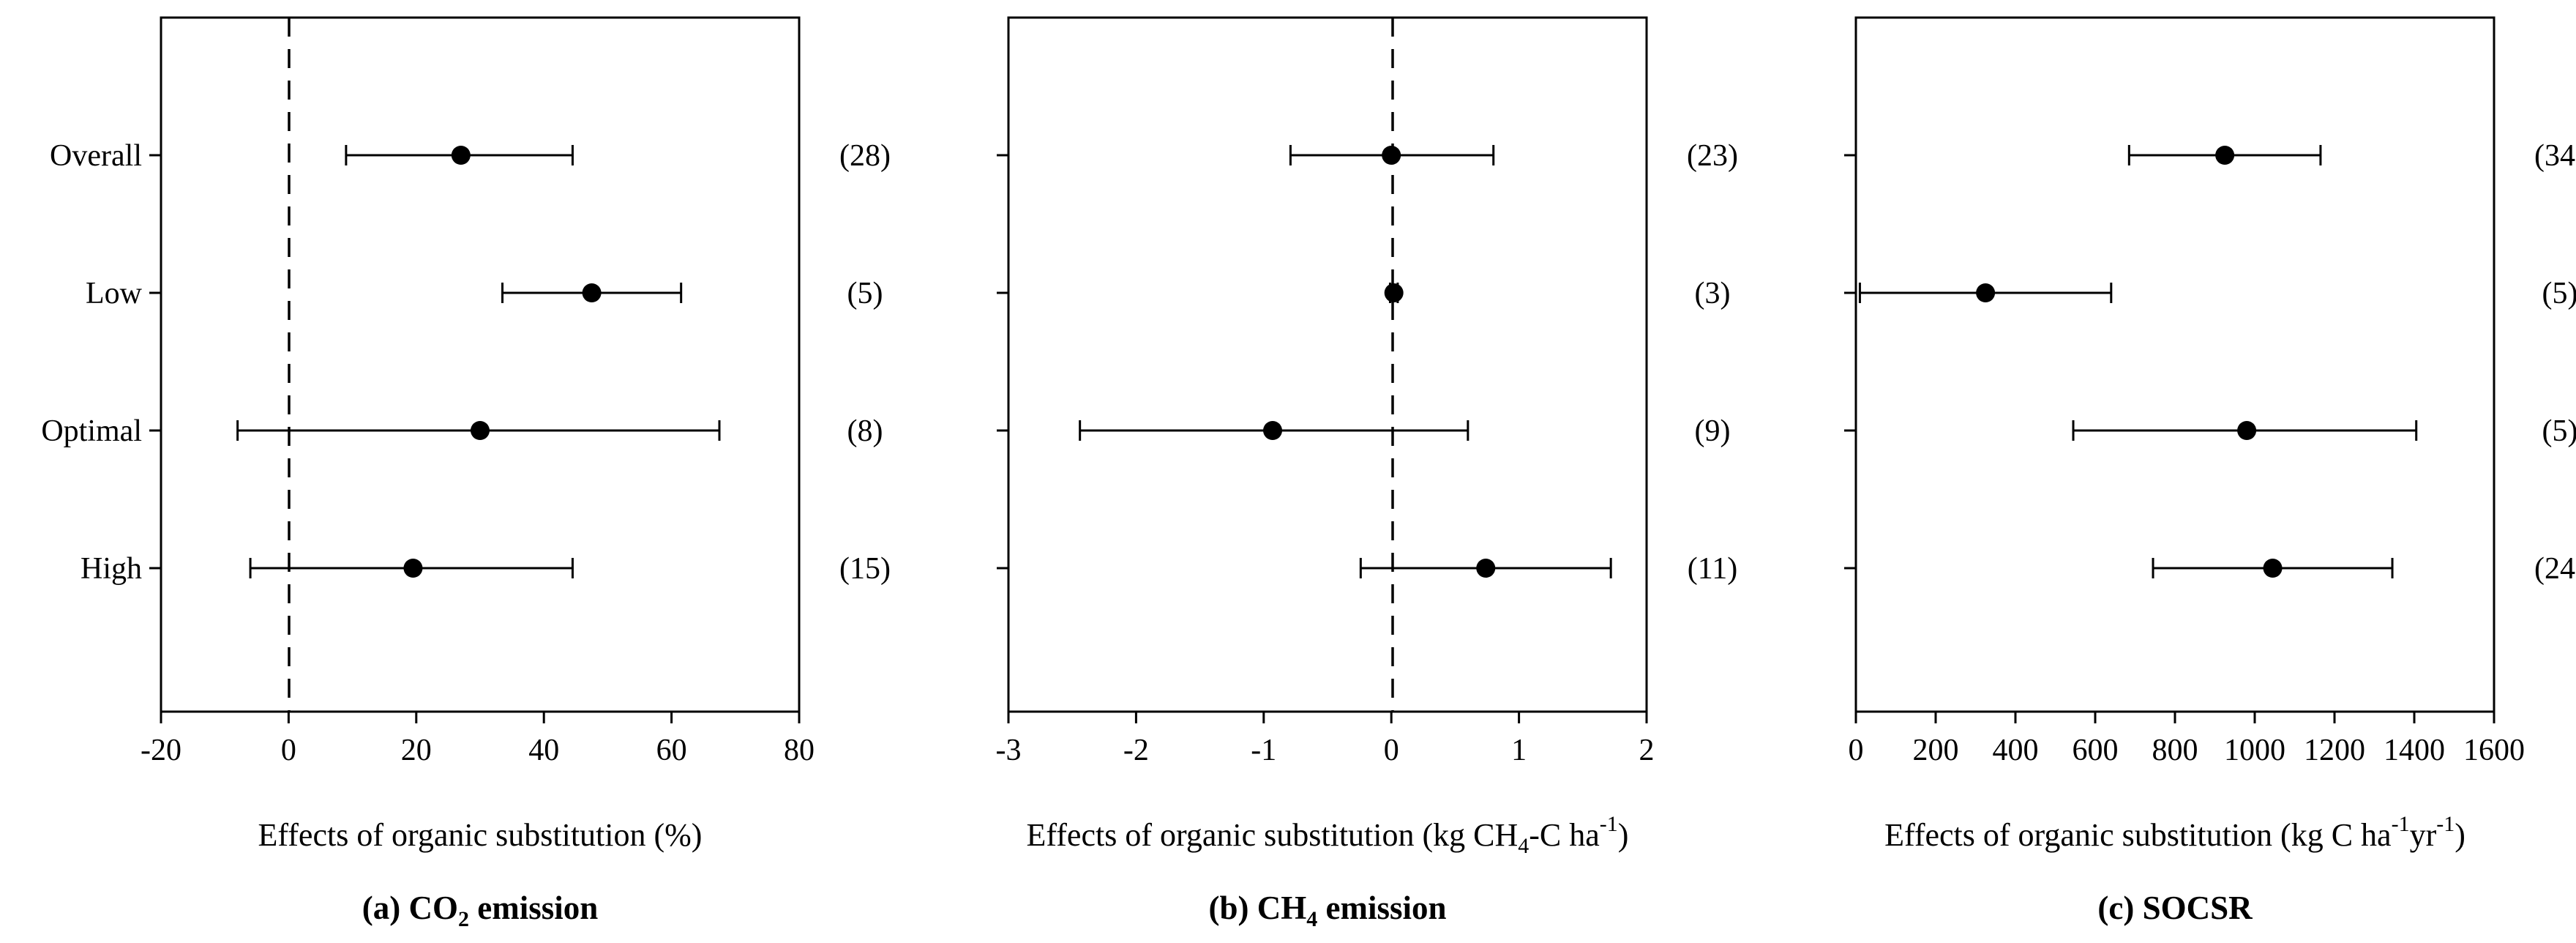 Image resolution: width=2576 pixels, height=943 pixels. What do you see at coordinates (480, 910) in the screenshot?
I see `panel-title: (a) CO2 emission` at bounding box center [480, 910].